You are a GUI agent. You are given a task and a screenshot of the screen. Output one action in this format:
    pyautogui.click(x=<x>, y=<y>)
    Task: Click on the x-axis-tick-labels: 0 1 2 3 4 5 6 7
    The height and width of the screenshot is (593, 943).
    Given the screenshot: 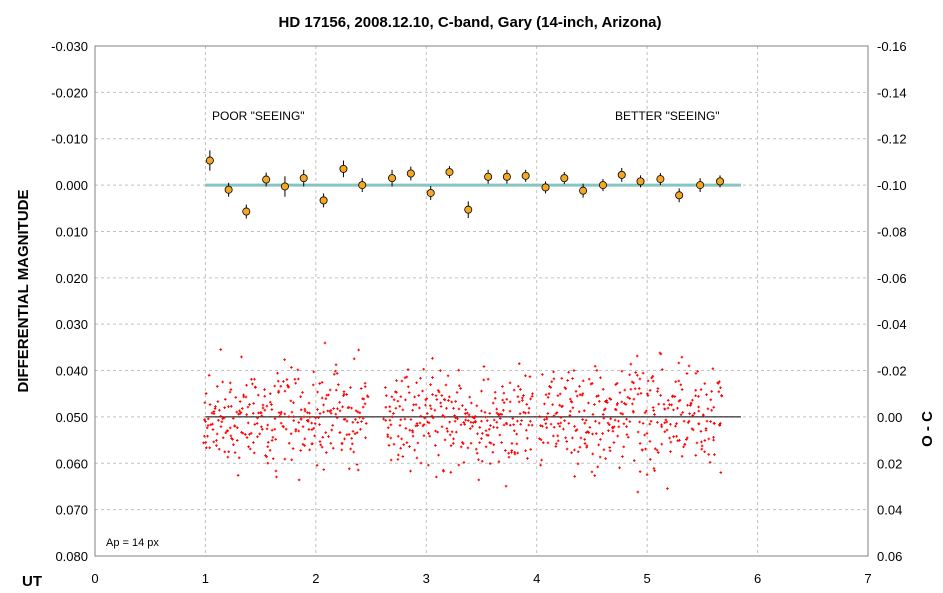 What is the action you would take?
    pyautogui.click(x=481, y=578)
    